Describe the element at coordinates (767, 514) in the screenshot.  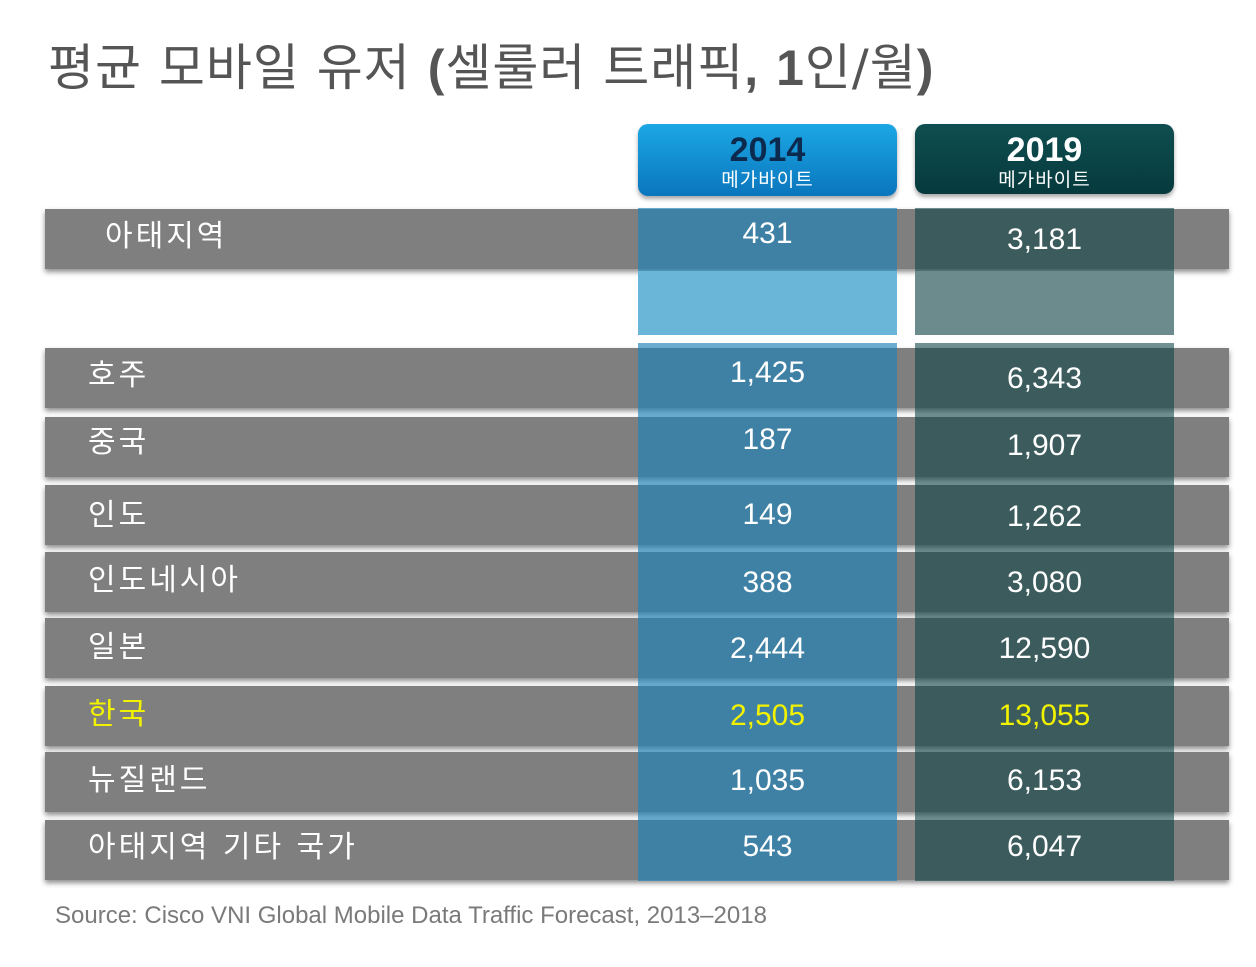
I see `value-cell-2014: 149` at that location.